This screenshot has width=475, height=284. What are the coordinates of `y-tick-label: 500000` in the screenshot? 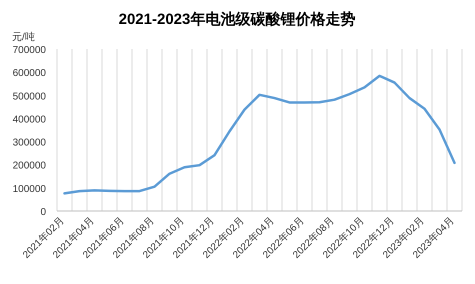 It's located at (29, 96).